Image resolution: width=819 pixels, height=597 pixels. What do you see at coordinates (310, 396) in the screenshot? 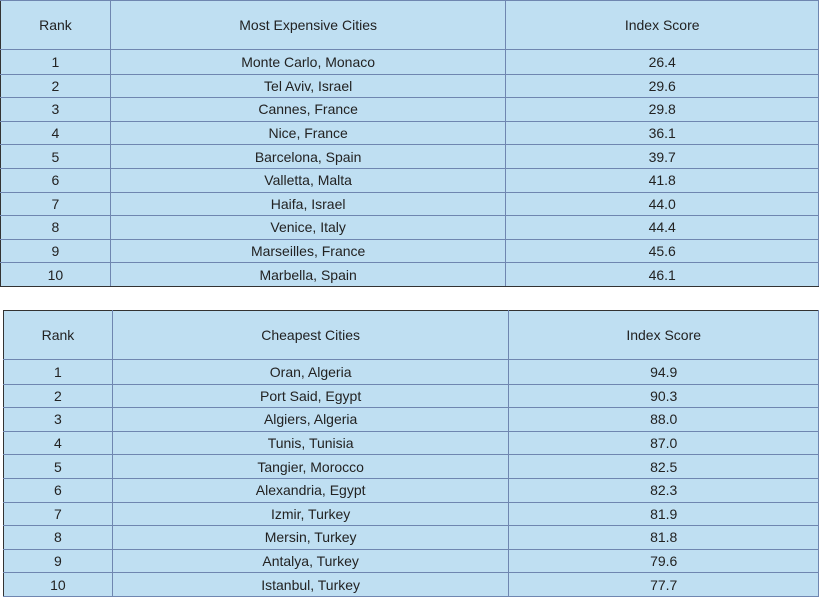
I see `city-cell: Port Said, Egypt` at bounding box center [310, 396].